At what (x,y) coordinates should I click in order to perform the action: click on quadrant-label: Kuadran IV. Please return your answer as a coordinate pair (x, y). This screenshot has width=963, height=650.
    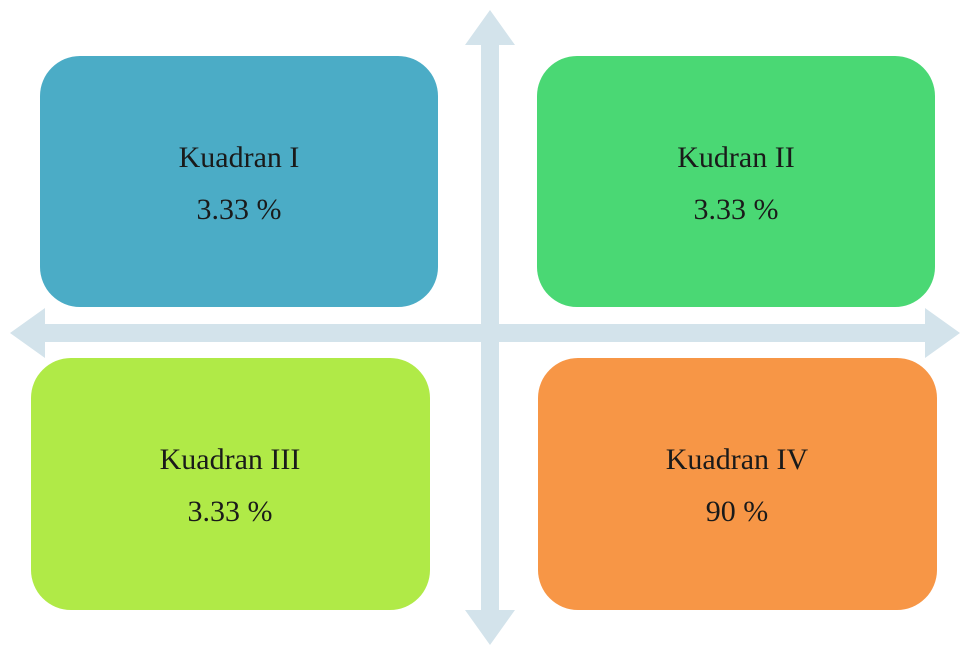
    Looking at the image, I should click on (737, 459).